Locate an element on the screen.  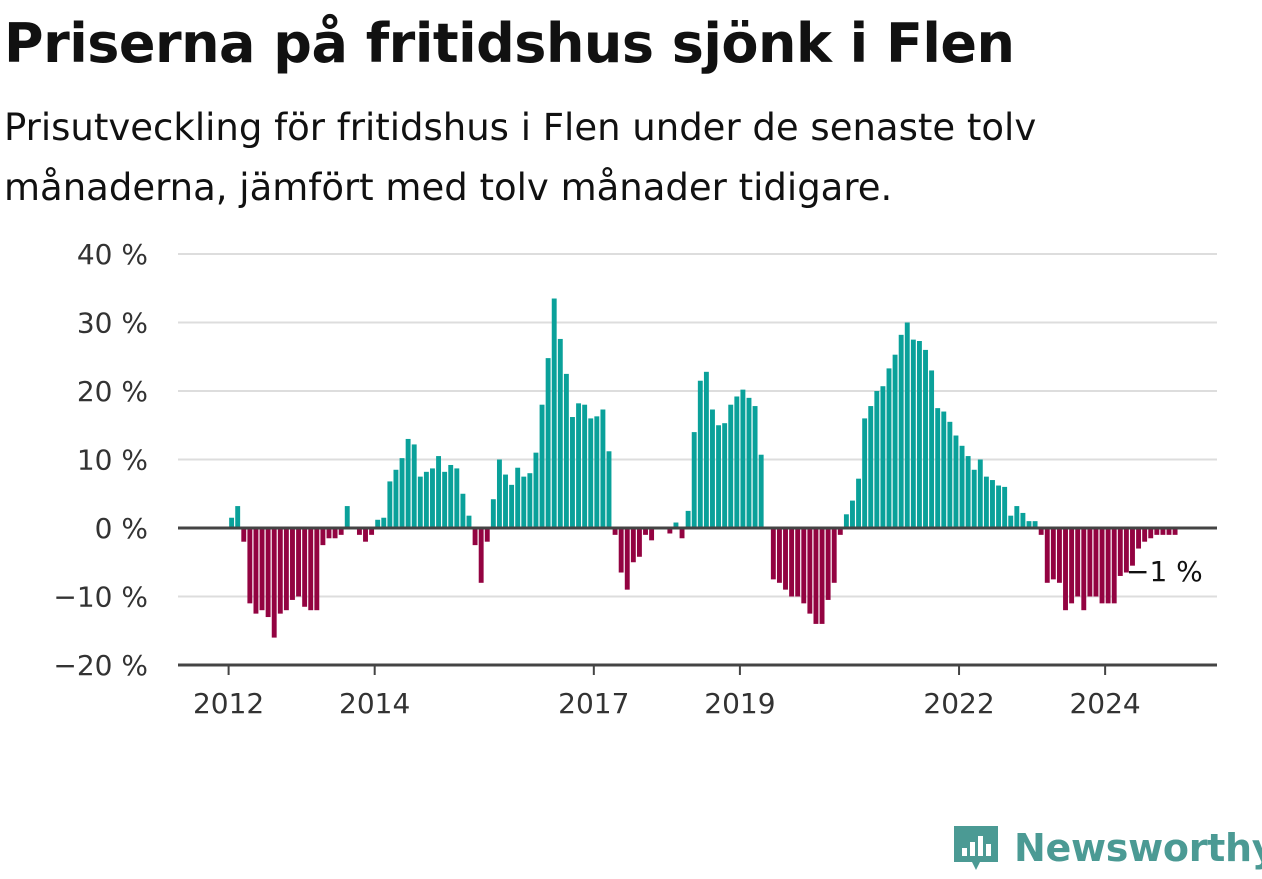
y-tick-label: 20 % is located at coordinates (112, 391).